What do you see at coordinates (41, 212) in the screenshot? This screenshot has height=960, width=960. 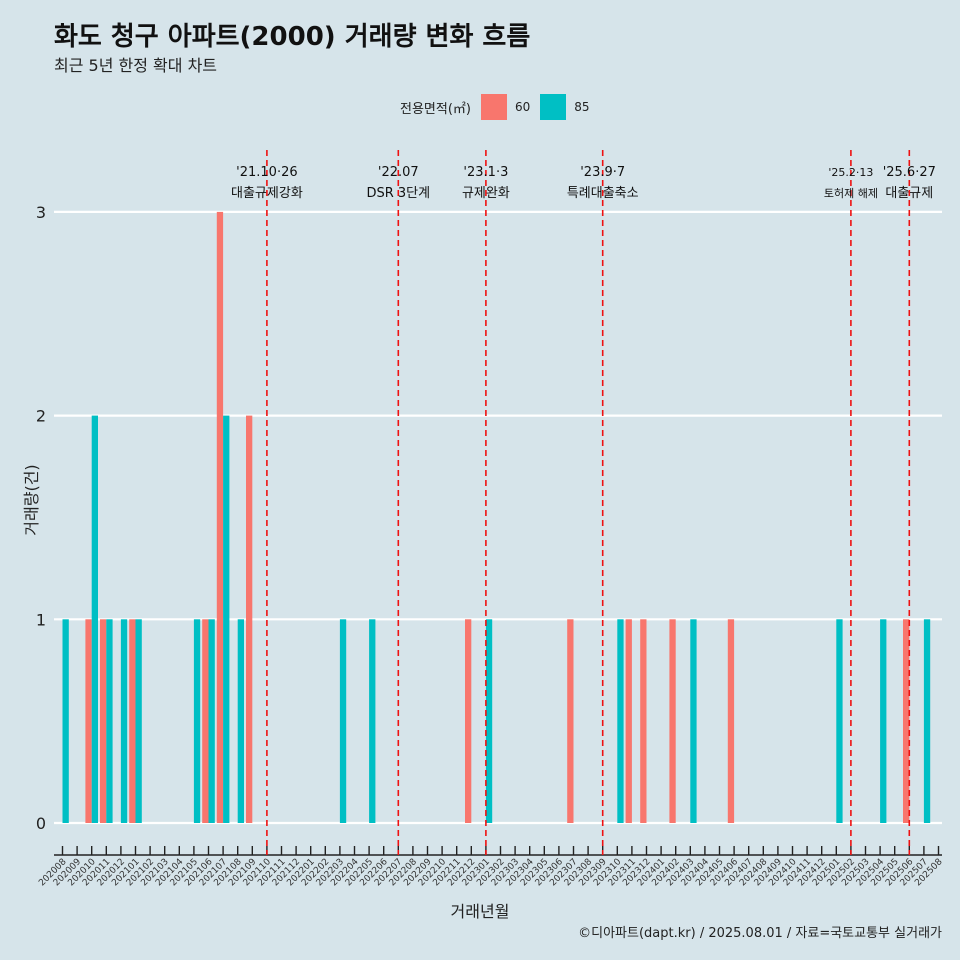 I see `y-tick-label: 3` at bounding box center [41, 212].